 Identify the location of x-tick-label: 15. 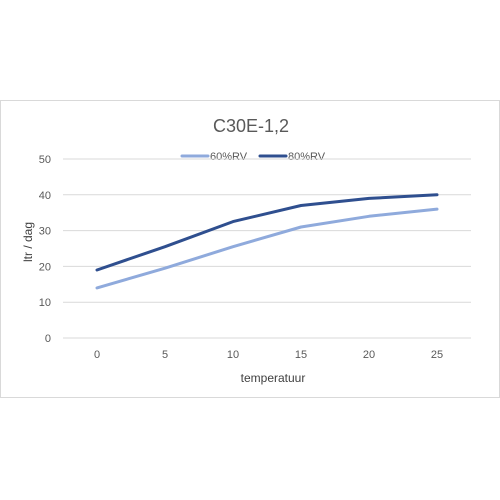
(301, 355).